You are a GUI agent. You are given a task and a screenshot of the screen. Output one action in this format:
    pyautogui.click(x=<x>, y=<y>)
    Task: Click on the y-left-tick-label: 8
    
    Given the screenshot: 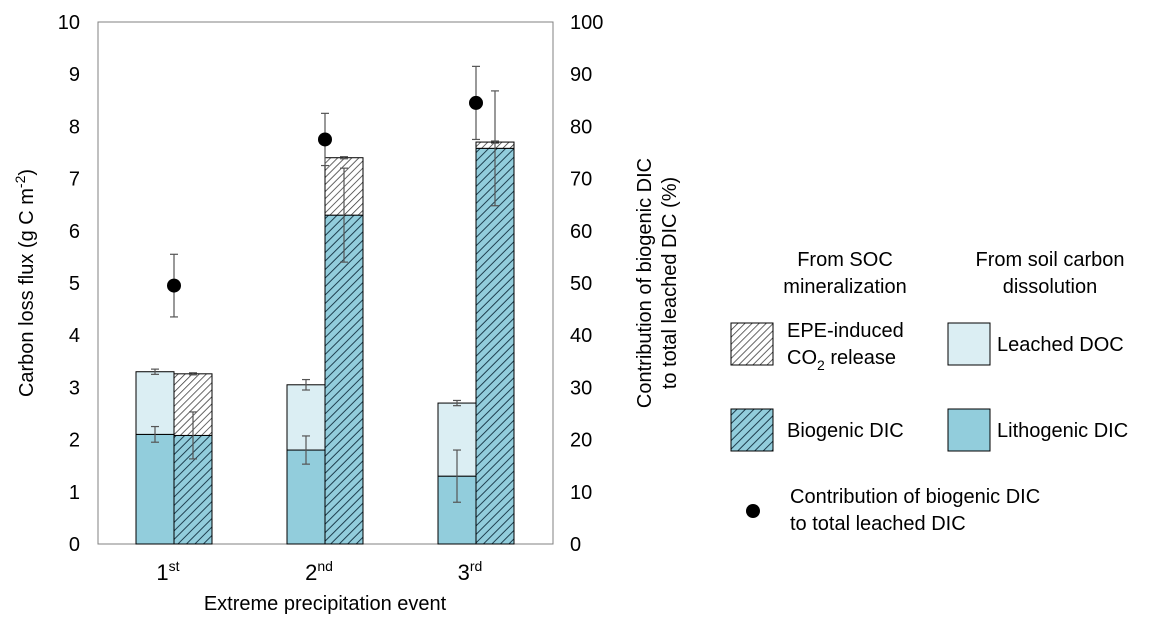 What is the action you would take?
    pyautogui.click(x=74, y=127)
    